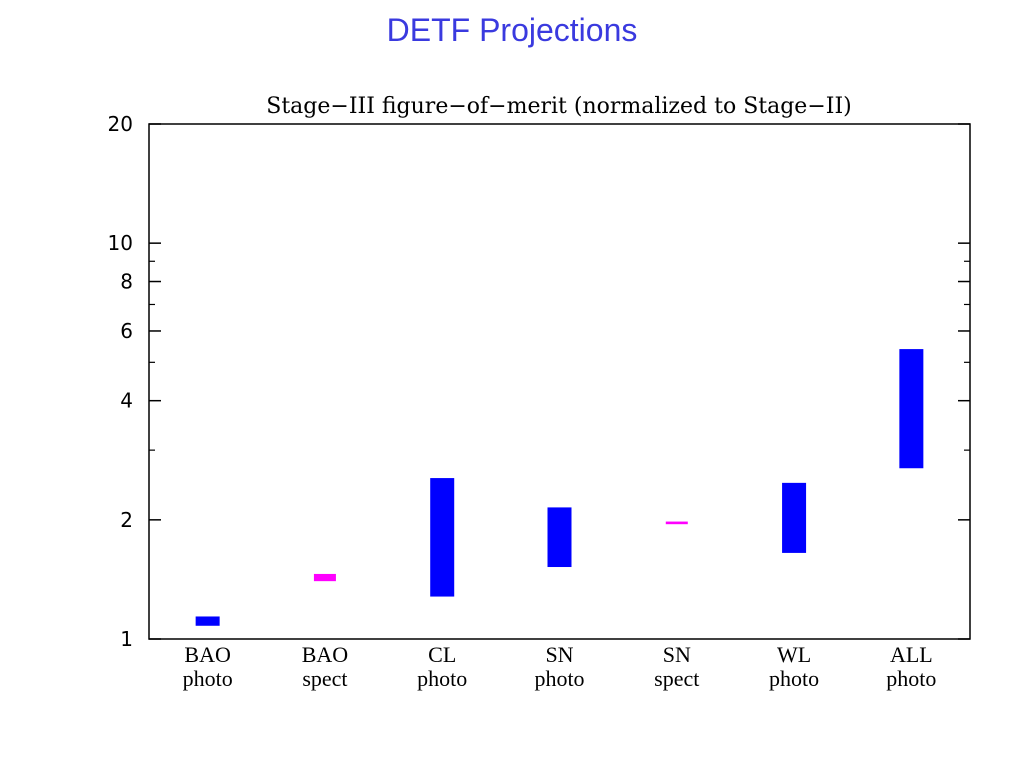  Describe the element at coordinates (442, 654) in the screenshot. I see `category-label-line1: CL` at that location.